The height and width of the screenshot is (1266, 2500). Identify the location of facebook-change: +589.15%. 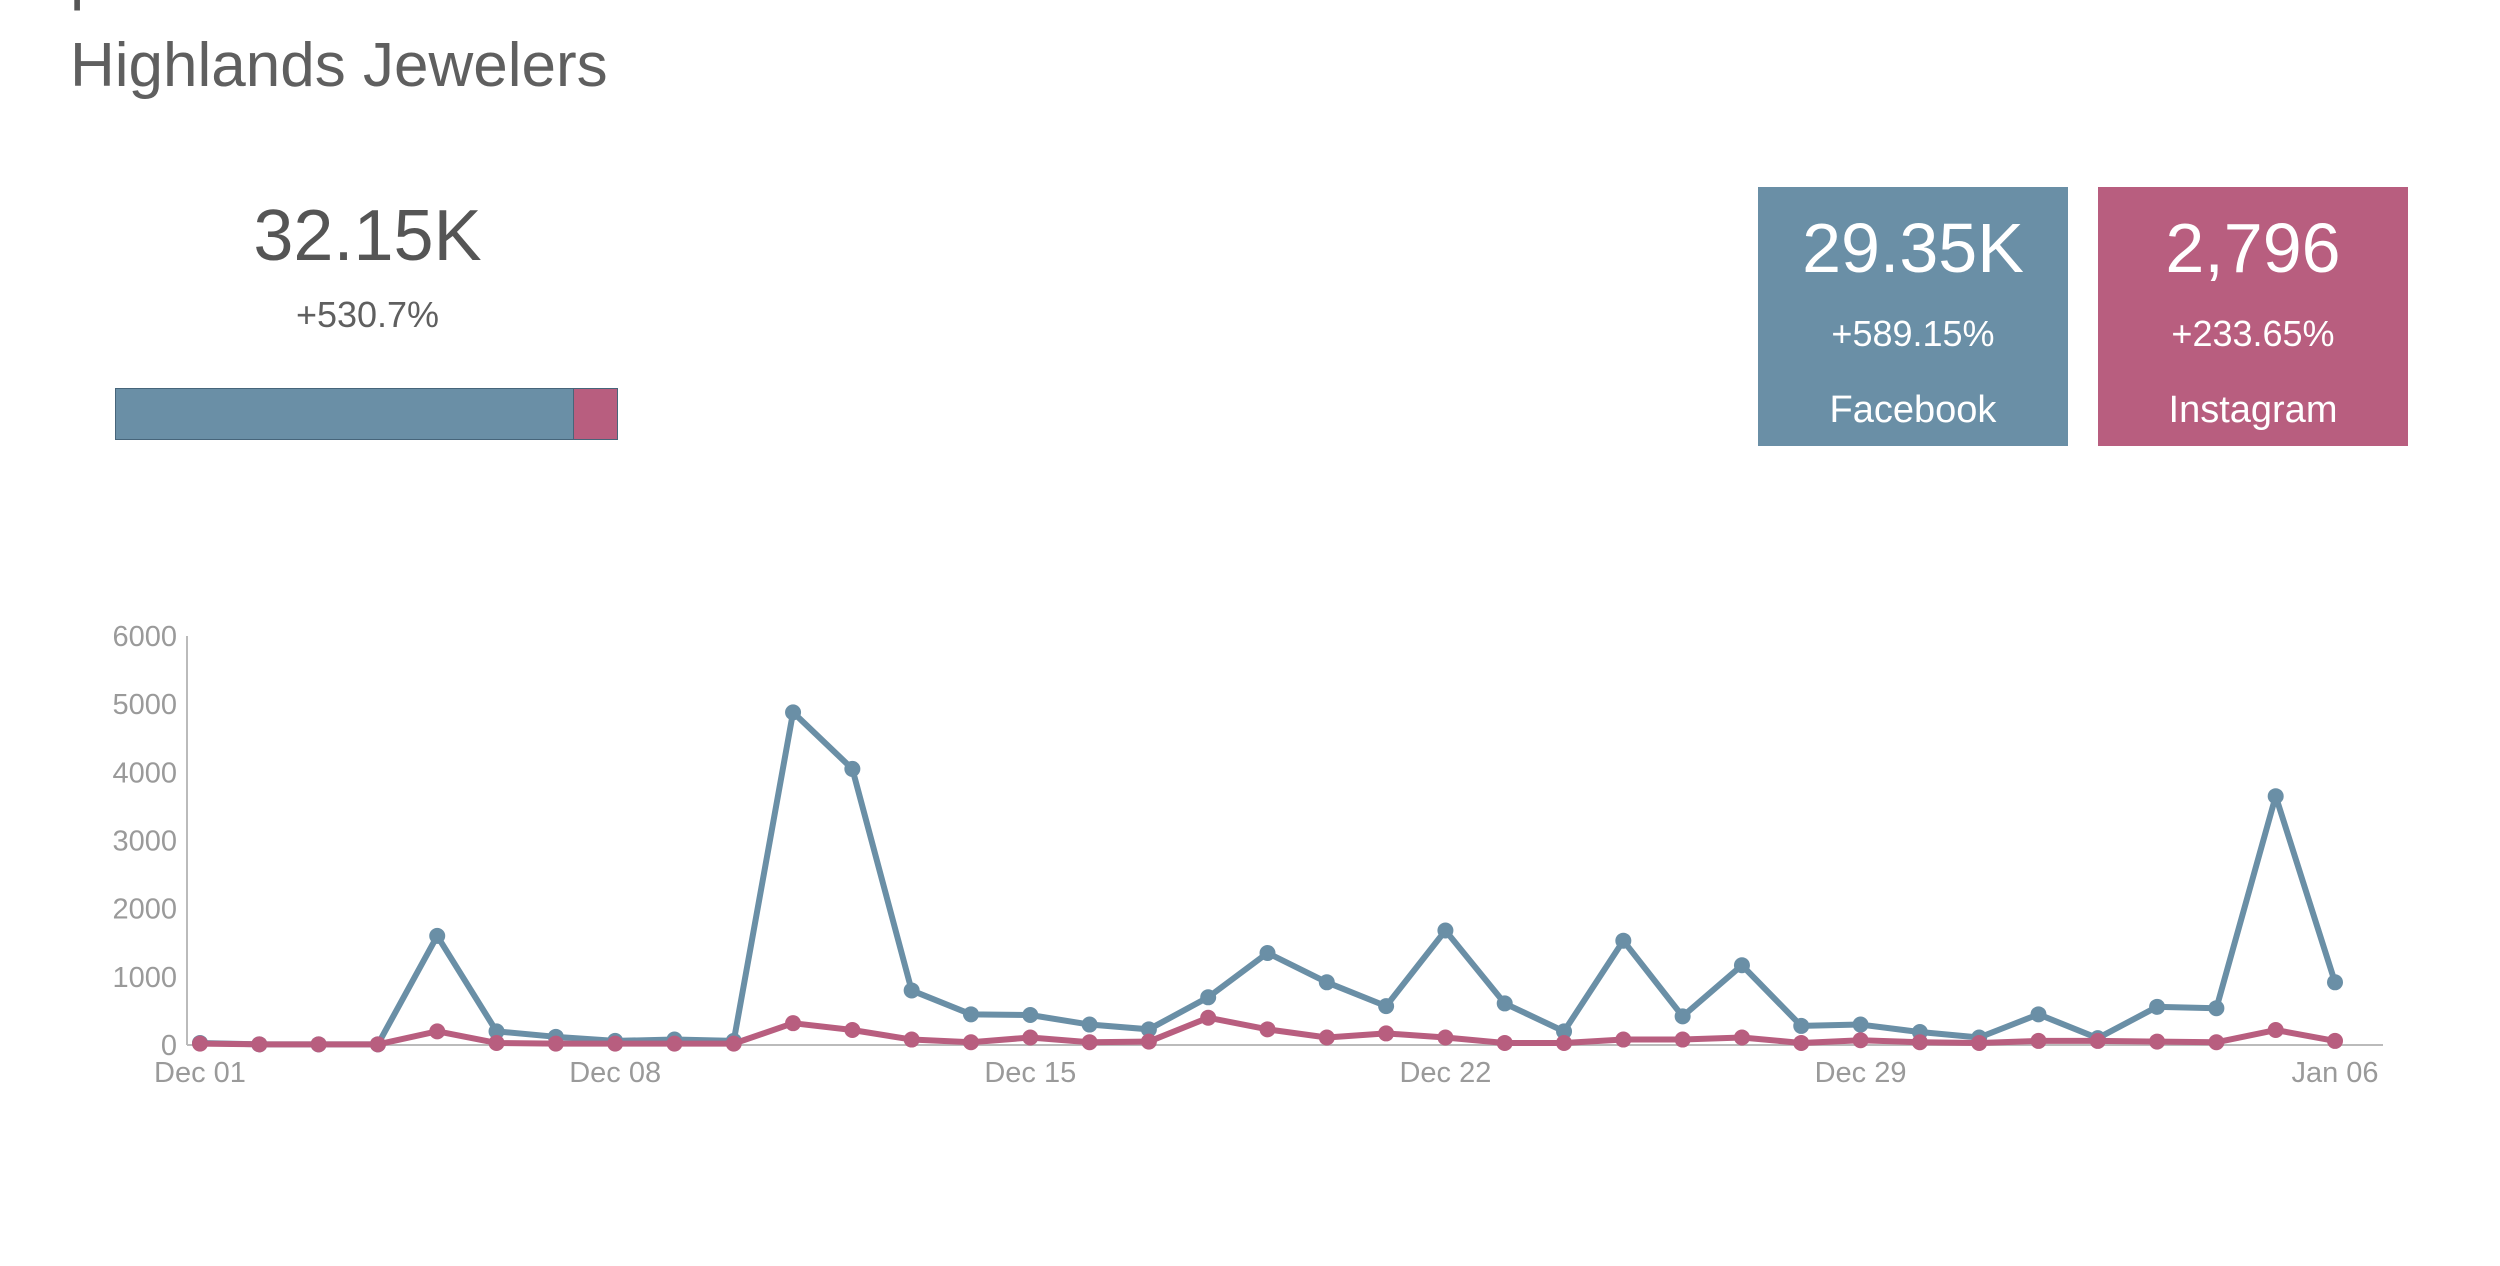
(1913, 333).